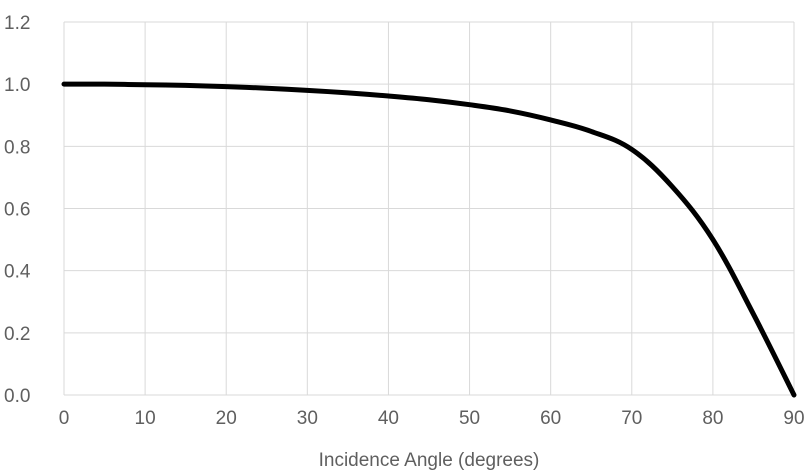 This screenshot has height=474, width=806. What do you see at coordinates (388, 418) in the screenshot?
I see `x-tick-label: 40` at bounding box center [388, 418].